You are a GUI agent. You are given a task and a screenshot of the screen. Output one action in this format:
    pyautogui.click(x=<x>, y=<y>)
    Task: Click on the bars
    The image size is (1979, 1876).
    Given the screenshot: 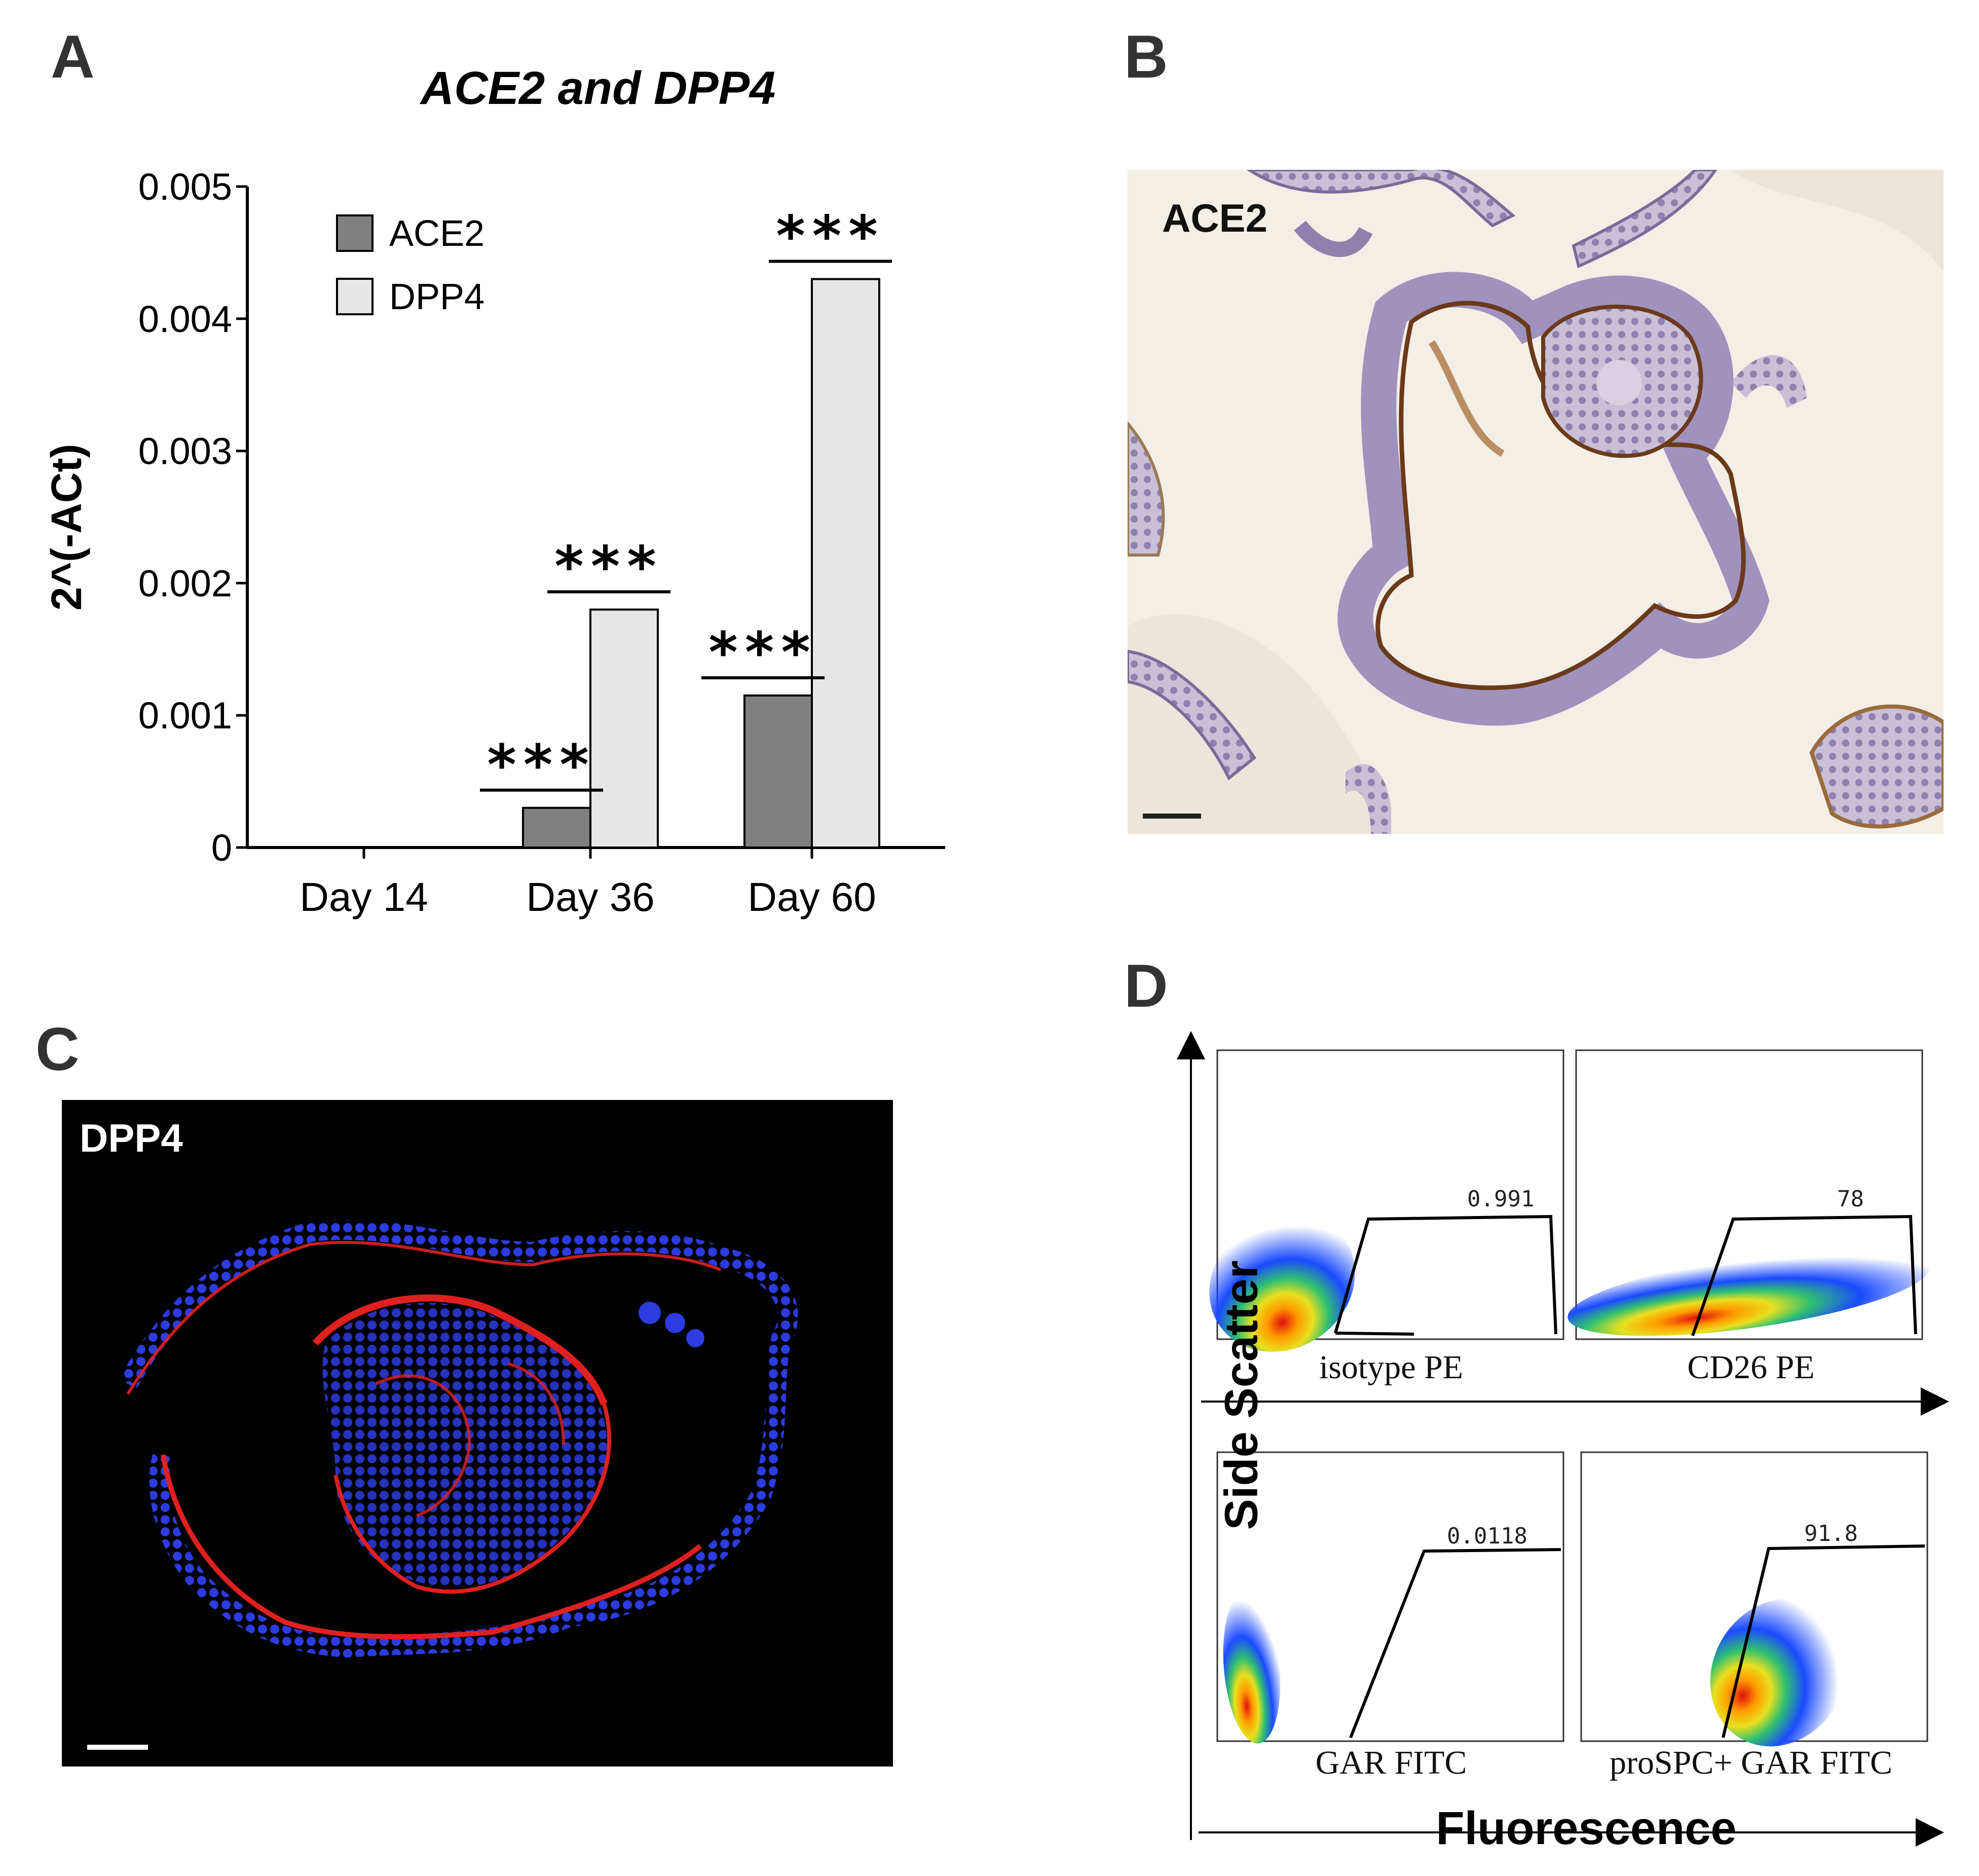 What is the action you would take?
    pyautogui.click(x=701, y=563)
    